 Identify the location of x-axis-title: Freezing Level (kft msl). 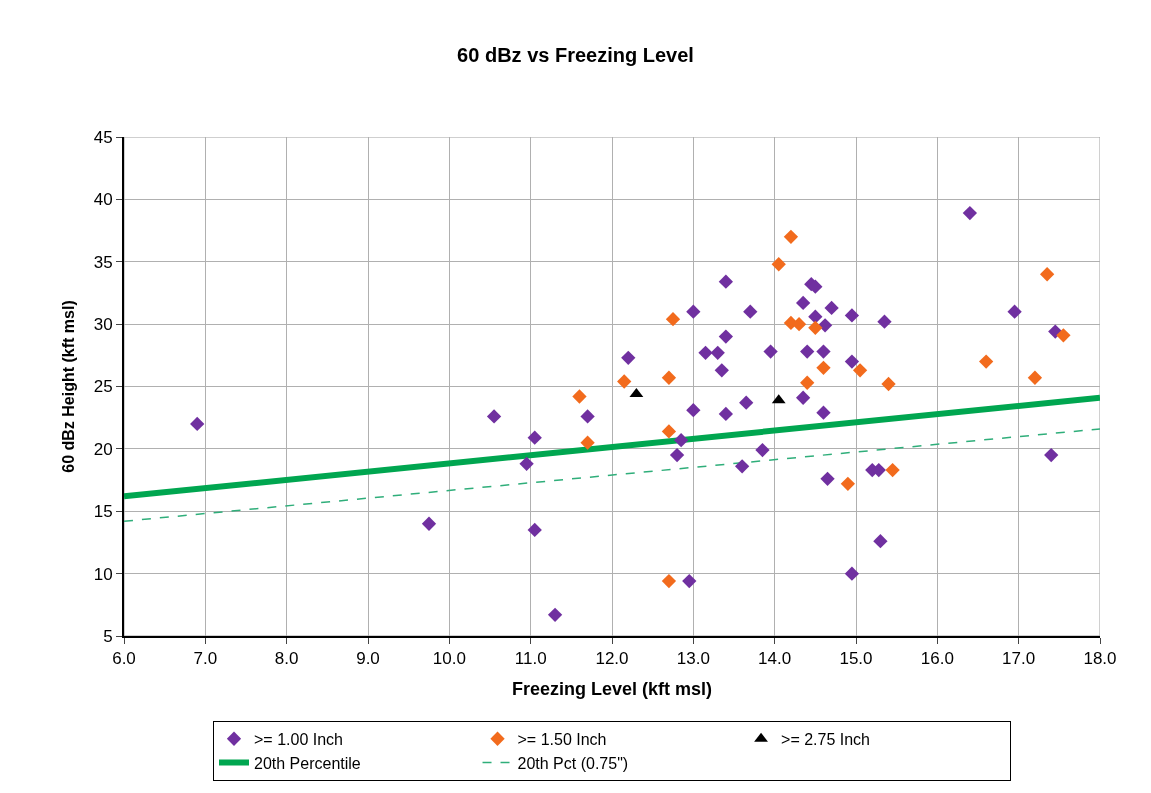
(612, 689).